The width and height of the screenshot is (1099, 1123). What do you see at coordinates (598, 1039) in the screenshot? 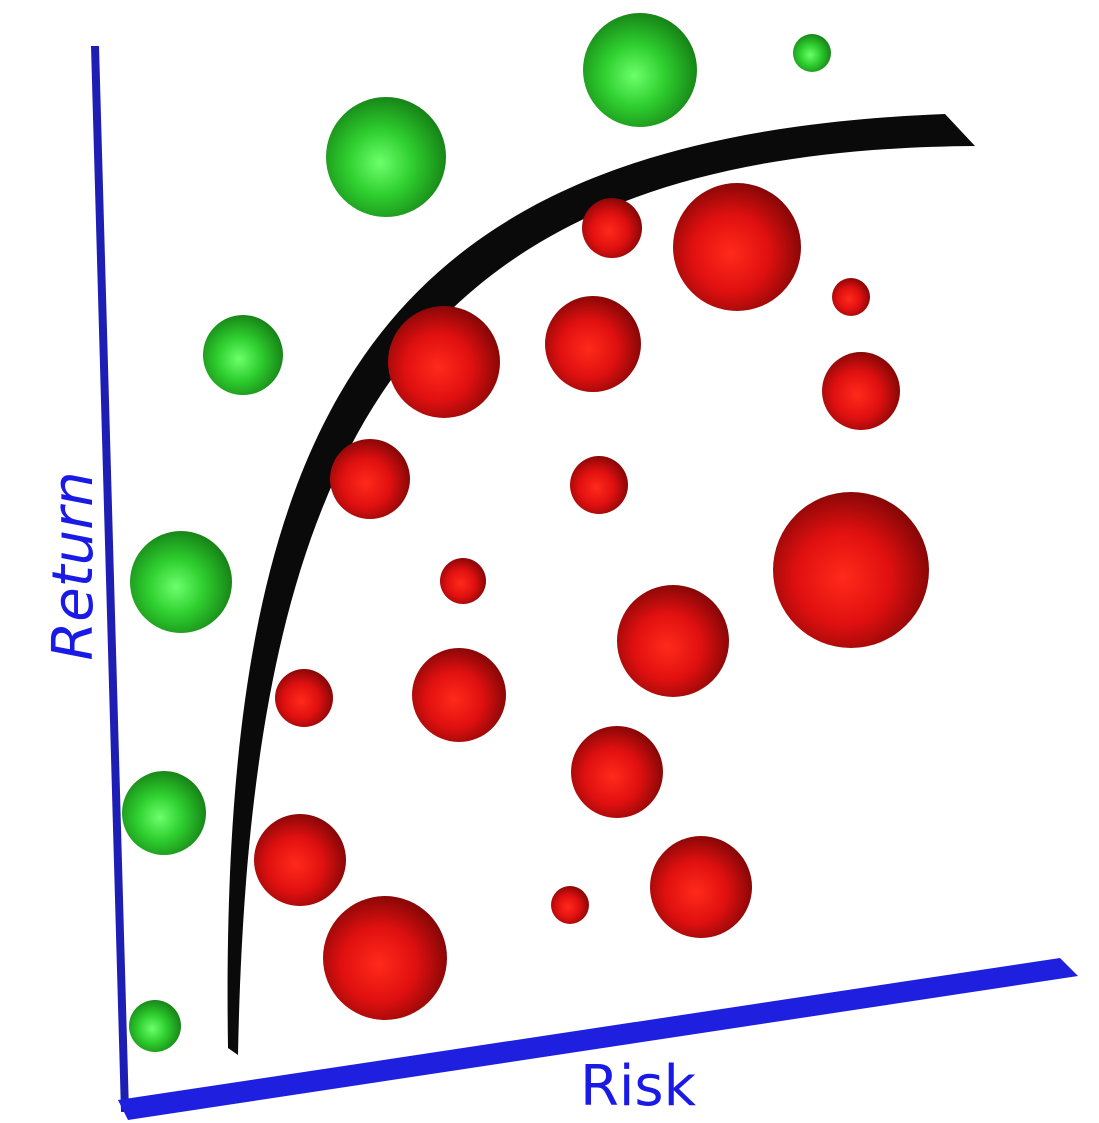
I see `x-axis` at bounding box center [598, 1039].